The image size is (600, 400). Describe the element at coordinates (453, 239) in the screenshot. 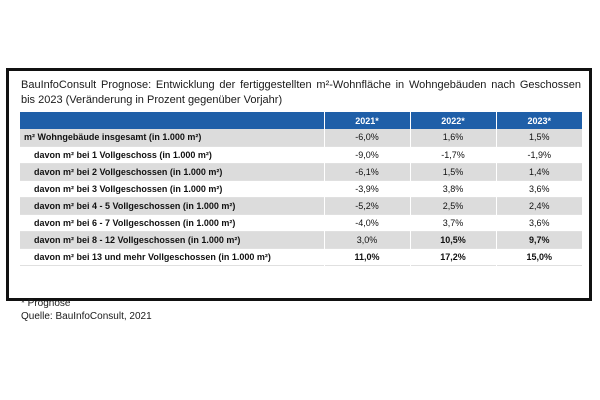

I see `cell-2022: 10,5%` at that location.